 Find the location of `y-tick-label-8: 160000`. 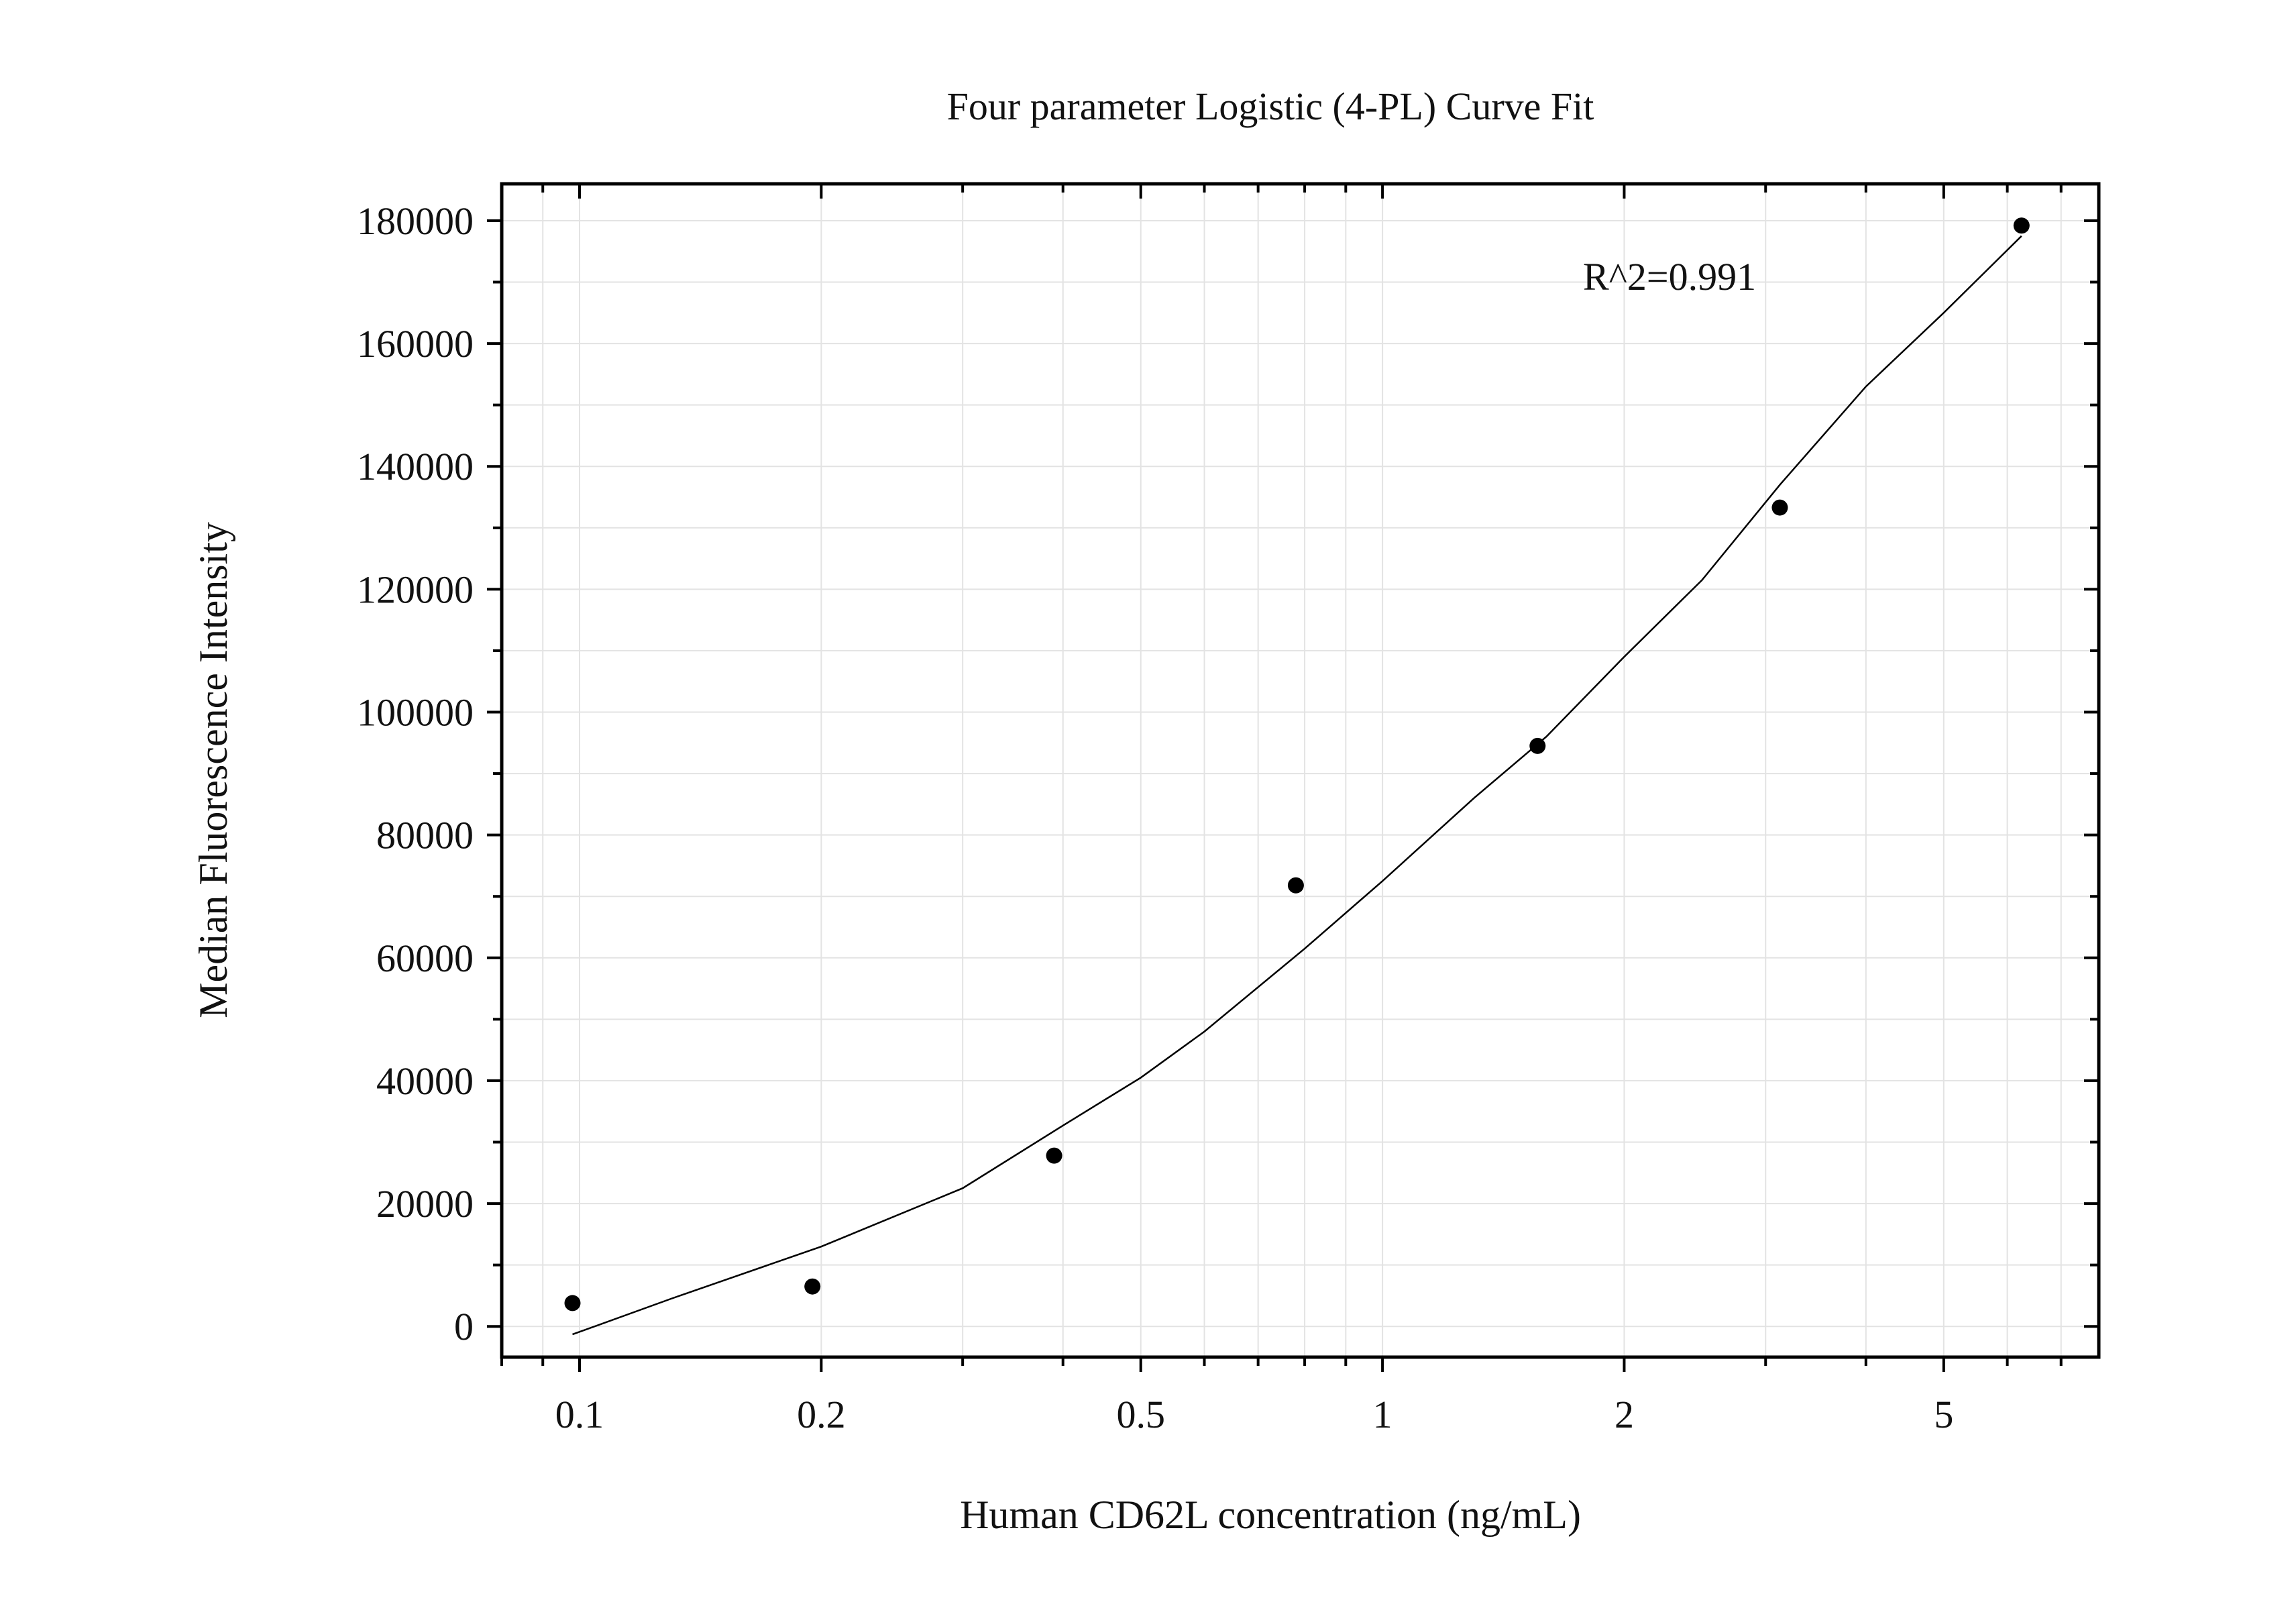

y-tick-label-8: 160000 is located at coordinates (415, 344).